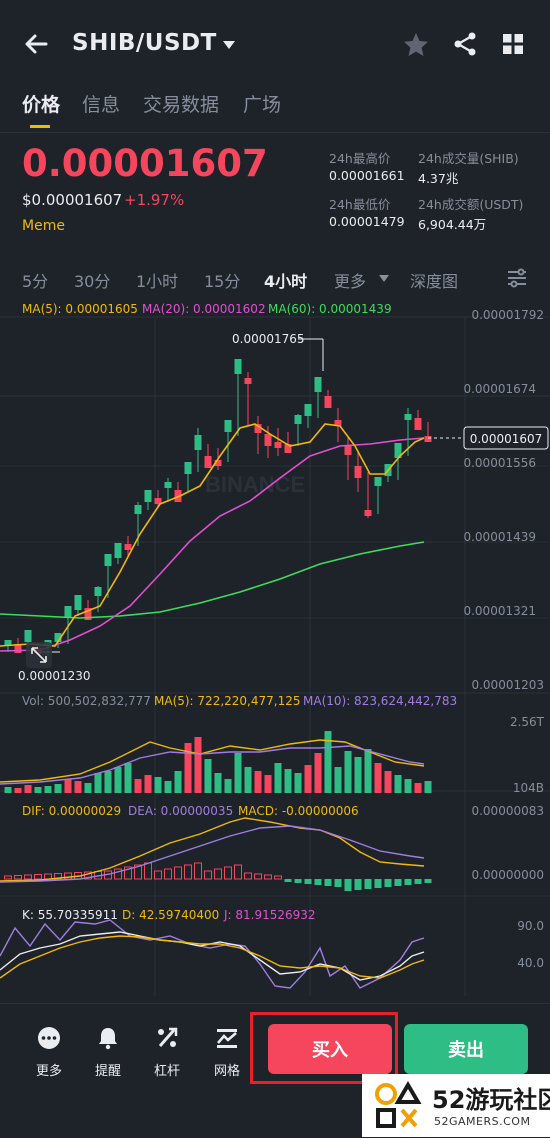  What do you see at coordinates (108, 1052) in the screenshot?
I see `alert-tool: 提醒` at bounding box center [108, 1052].